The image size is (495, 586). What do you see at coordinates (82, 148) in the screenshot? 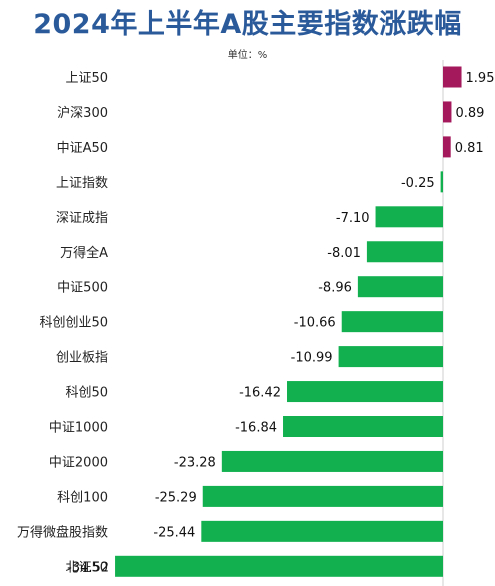
I see `category-label: 中证A50` at bounding box center [82, 148].